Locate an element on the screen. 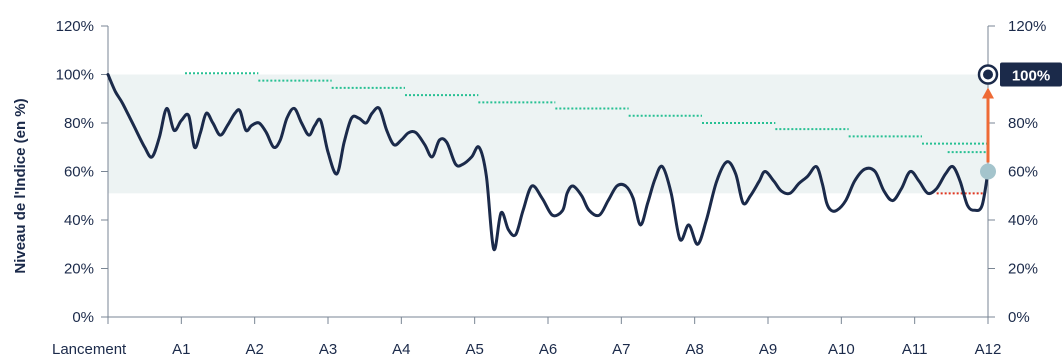  final-point-marker is located at coordinates (988, 171).